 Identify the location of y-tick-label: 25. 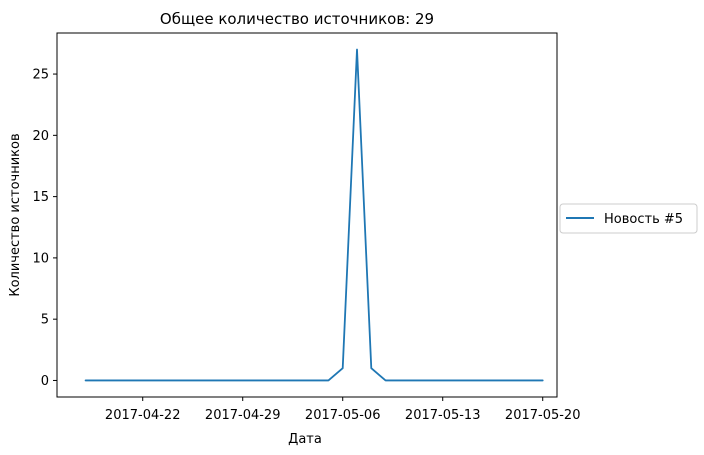
(40, 75).